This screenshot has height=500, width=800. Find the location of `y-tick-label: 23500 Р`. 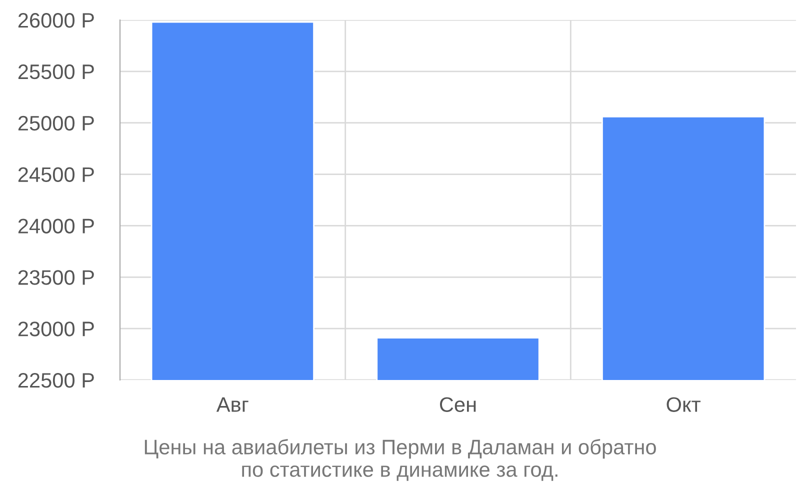

y-tick-label: 23500 Р is located at coordinates (56, 277).